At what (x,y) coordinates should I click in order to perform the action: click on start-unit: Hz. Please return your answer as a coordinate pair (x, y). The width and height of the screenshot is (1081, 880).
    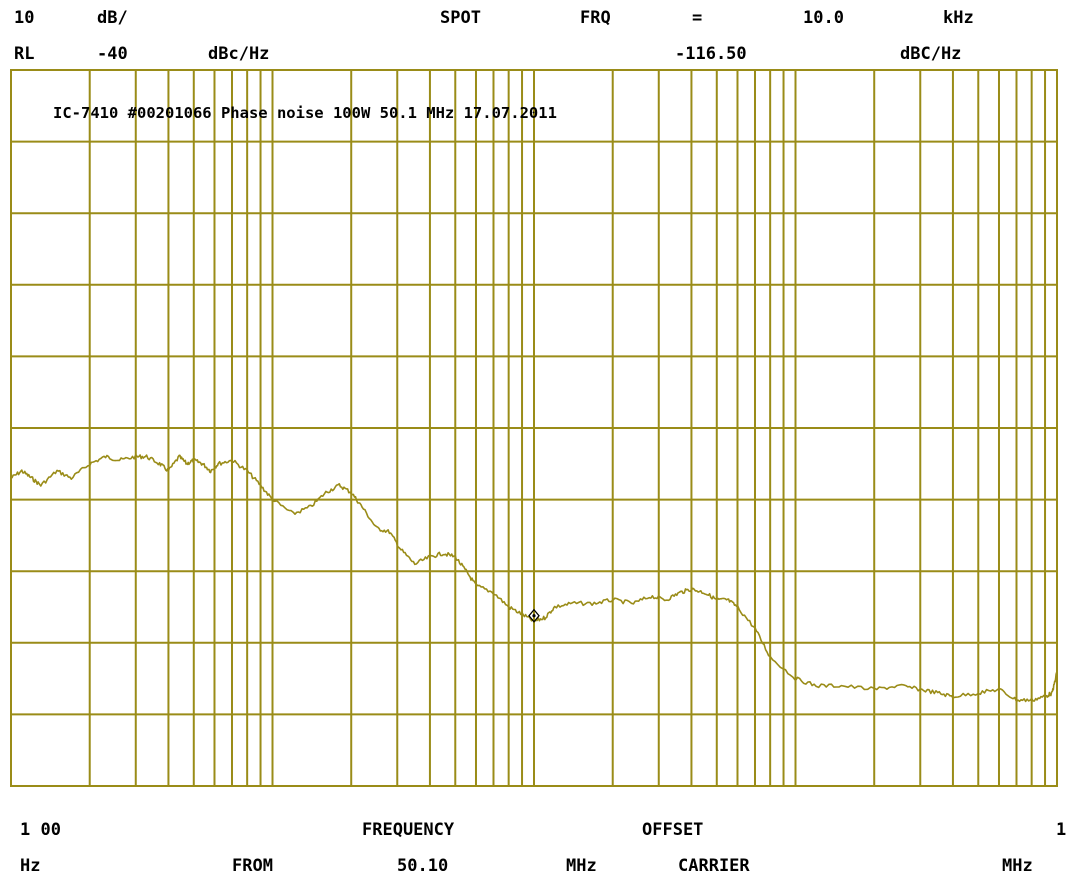
    Looking at the image, I should click on (30, 866).